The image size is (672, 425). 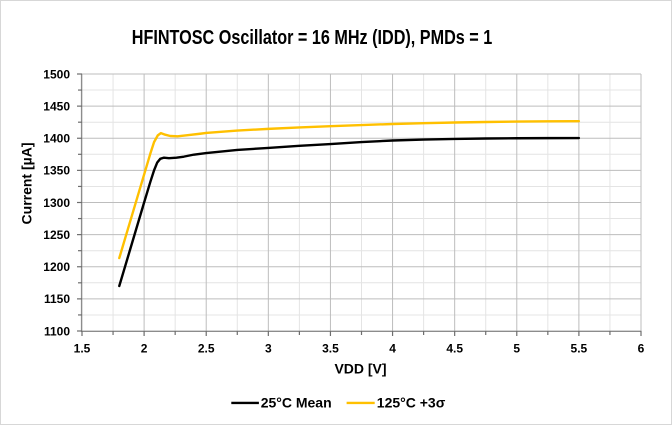 What do you see at coordinates (57, 299) in the screenshot?
I see `svg-text: 1150` at bounding box center [57, 299].